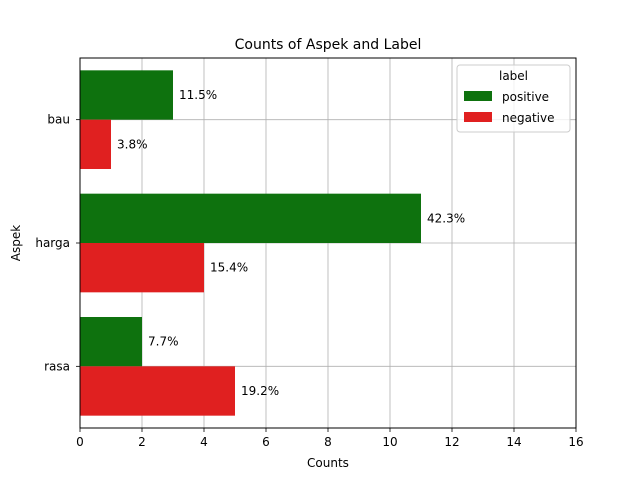 The image size is (640, 480). I want to click on data-label: 15.4%, so click(229, 268).